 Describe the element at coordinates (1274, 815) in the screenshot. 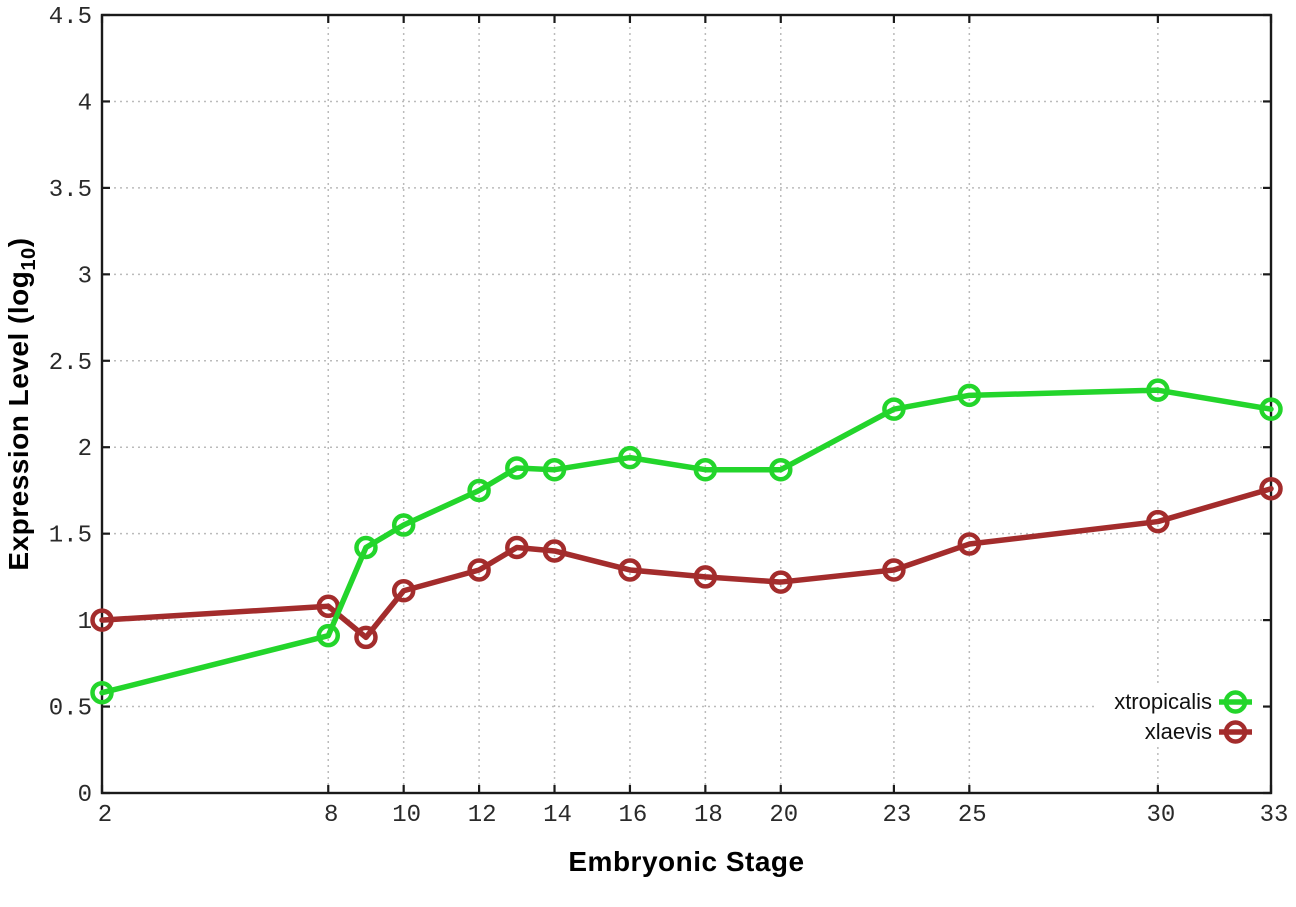

I see `x-tick-label: 33` at that location.